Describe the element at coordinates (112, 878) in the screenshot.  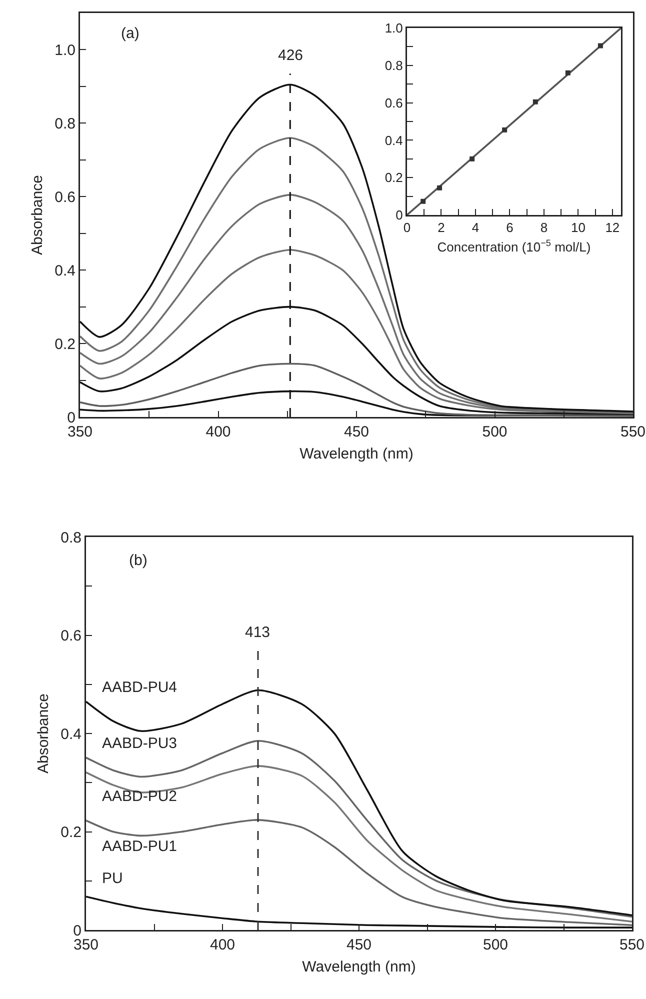
I see `series-label: PU` at that location.